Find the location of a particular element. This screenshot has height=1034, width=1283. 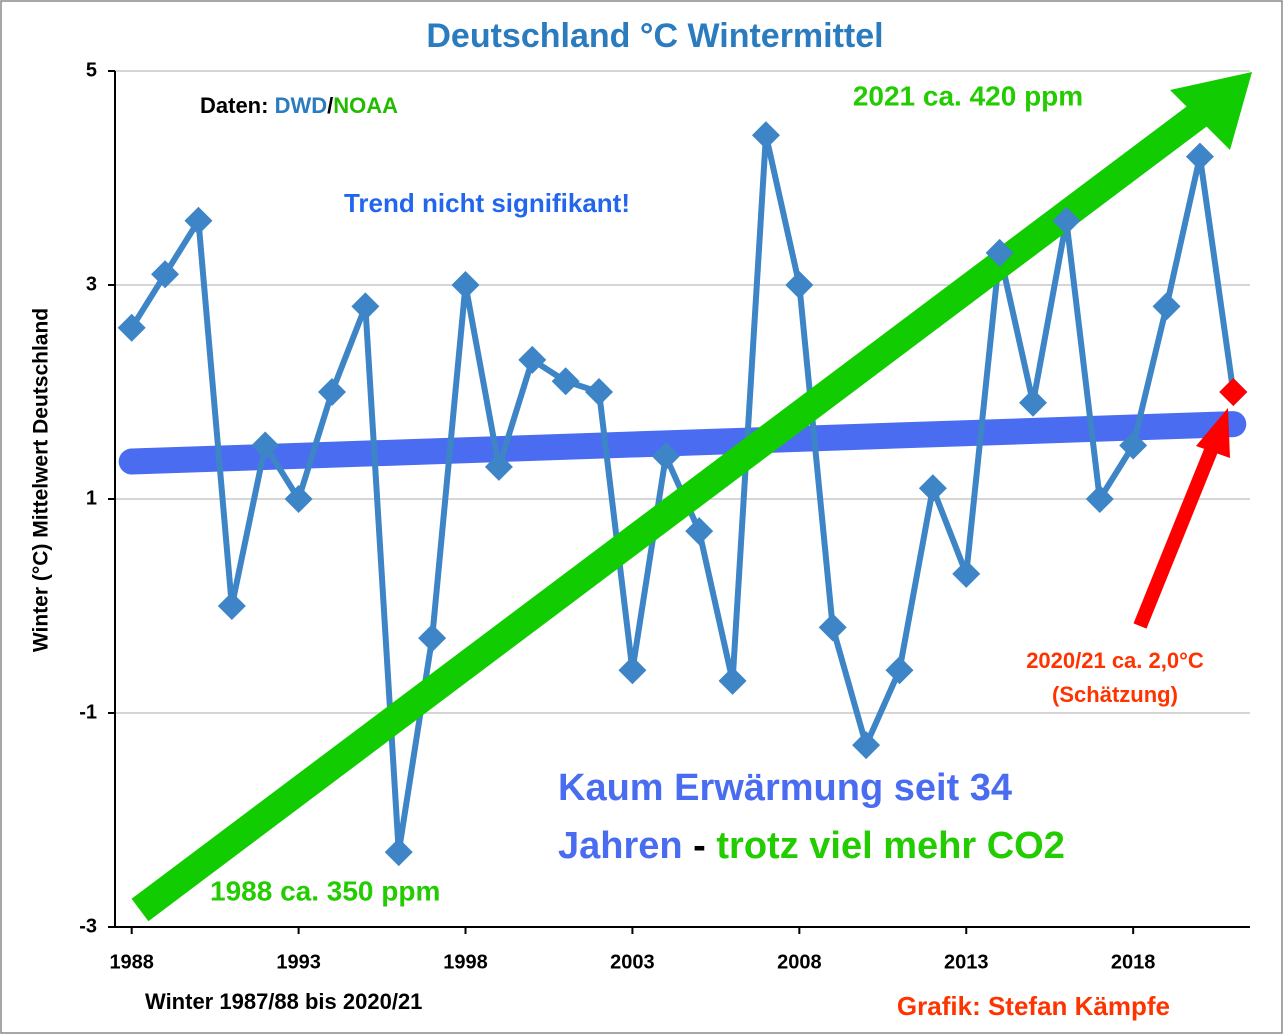

source-noaa: NOAA is located at coordinates (365, 105).